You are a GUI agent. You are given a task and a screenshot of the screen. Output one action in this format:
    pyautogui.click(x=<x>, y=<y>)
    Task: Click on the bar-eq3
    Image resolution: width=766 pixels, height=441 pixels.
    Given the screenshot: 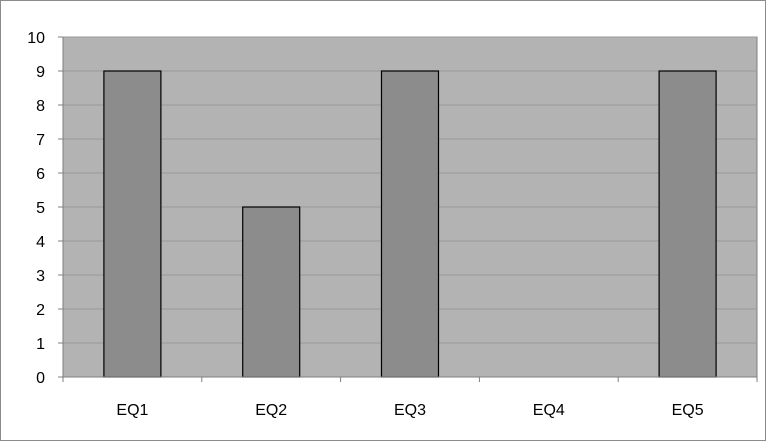 What is the action you would take?
    pyautogui.click(x=410, y=224)
    